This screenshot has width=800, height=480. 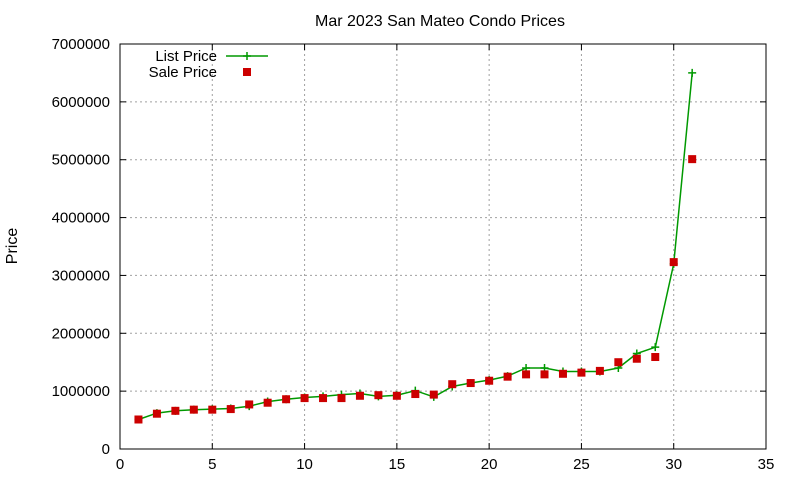 I want to click on x-tick-label: 5, so click(x=212, y=464).